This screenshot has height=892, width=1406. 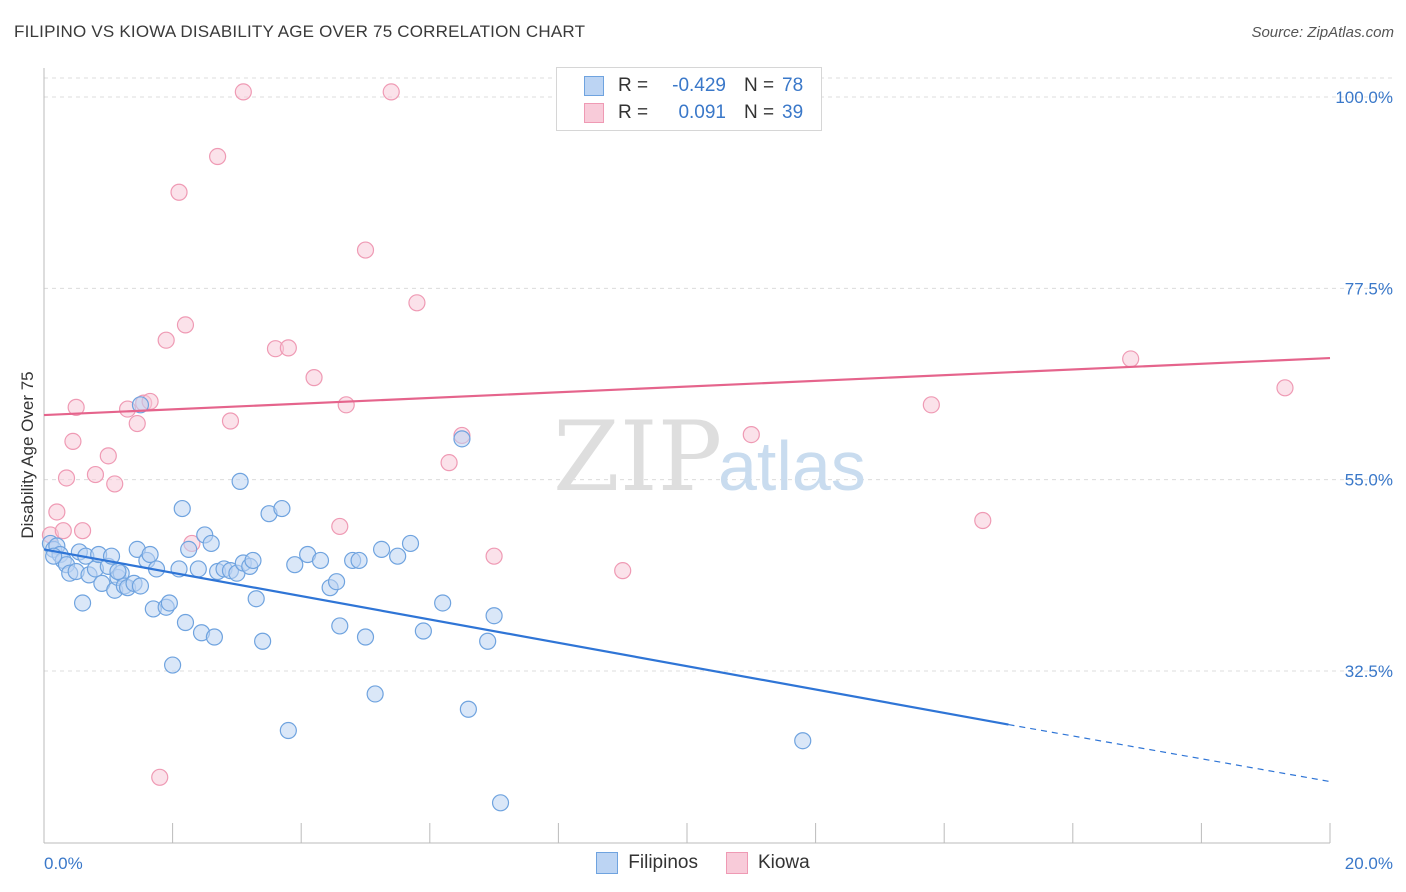 I want to click on correlation-legend: R = -0.429 N = 78 R = 0.091 N = 39, so click(x=689, y=99).